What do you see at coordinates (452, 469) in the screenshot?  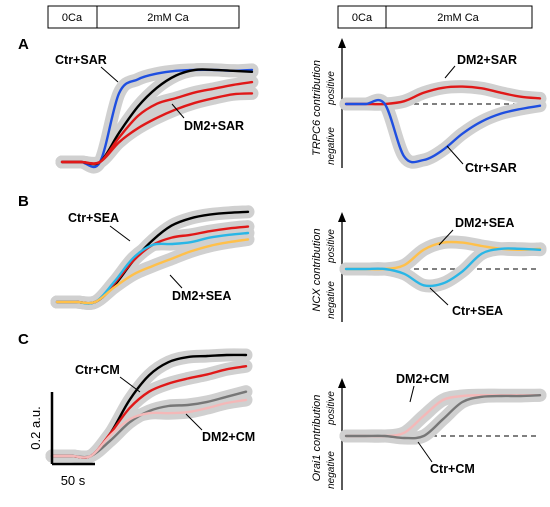 I see `ann-c-right-ctr-cm: Ctr+CM` at bounding box center [452, 469].